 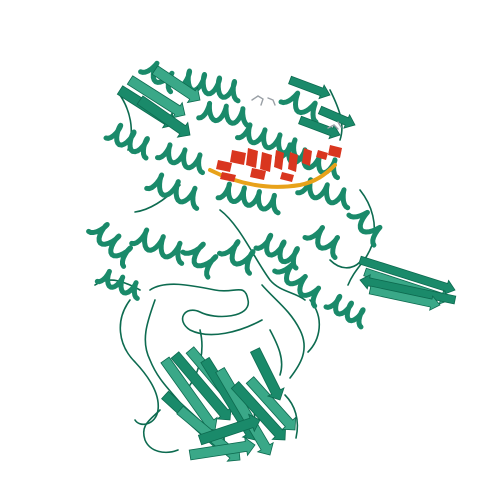 I want to click on ligand-sticks, so click(x=296, y=112).